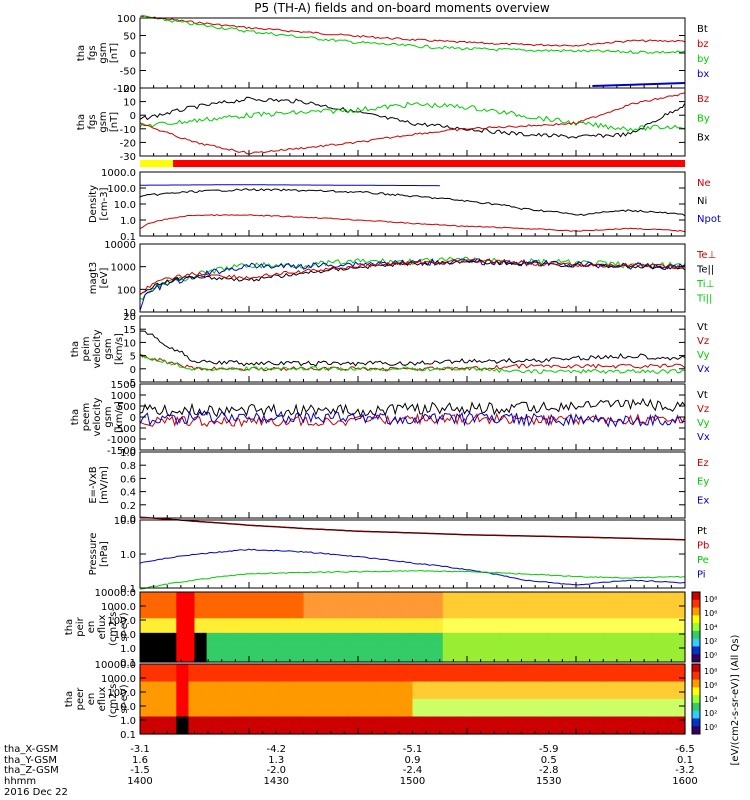 The height and width of the screenshot is (800, 750). What do you see at coordinates (706, 255) in the screenshot?
I see `legend-te⊥: Te⊥` at bounding box center [706, 255].